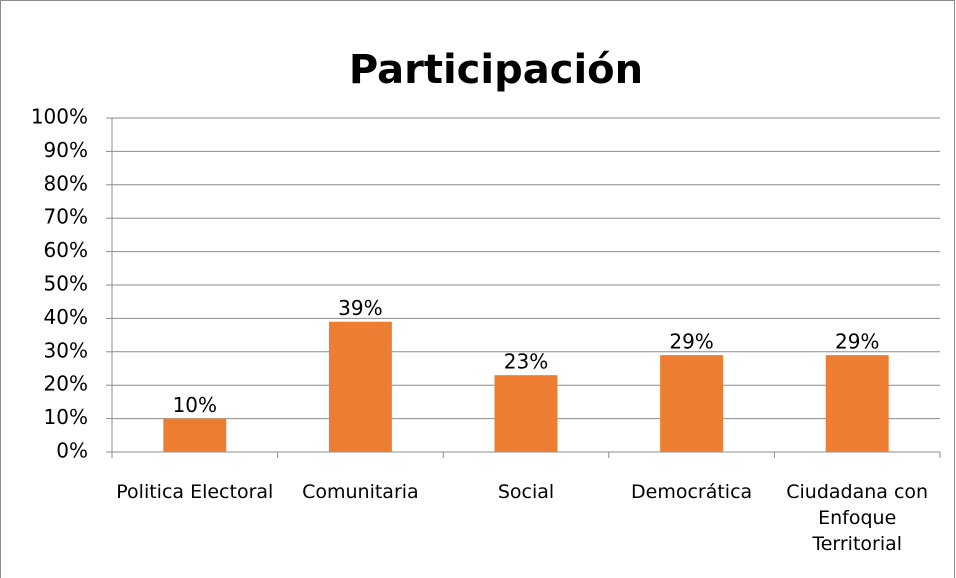  I want to click on x-tick-label: Comunitaria, so click(360, 492).